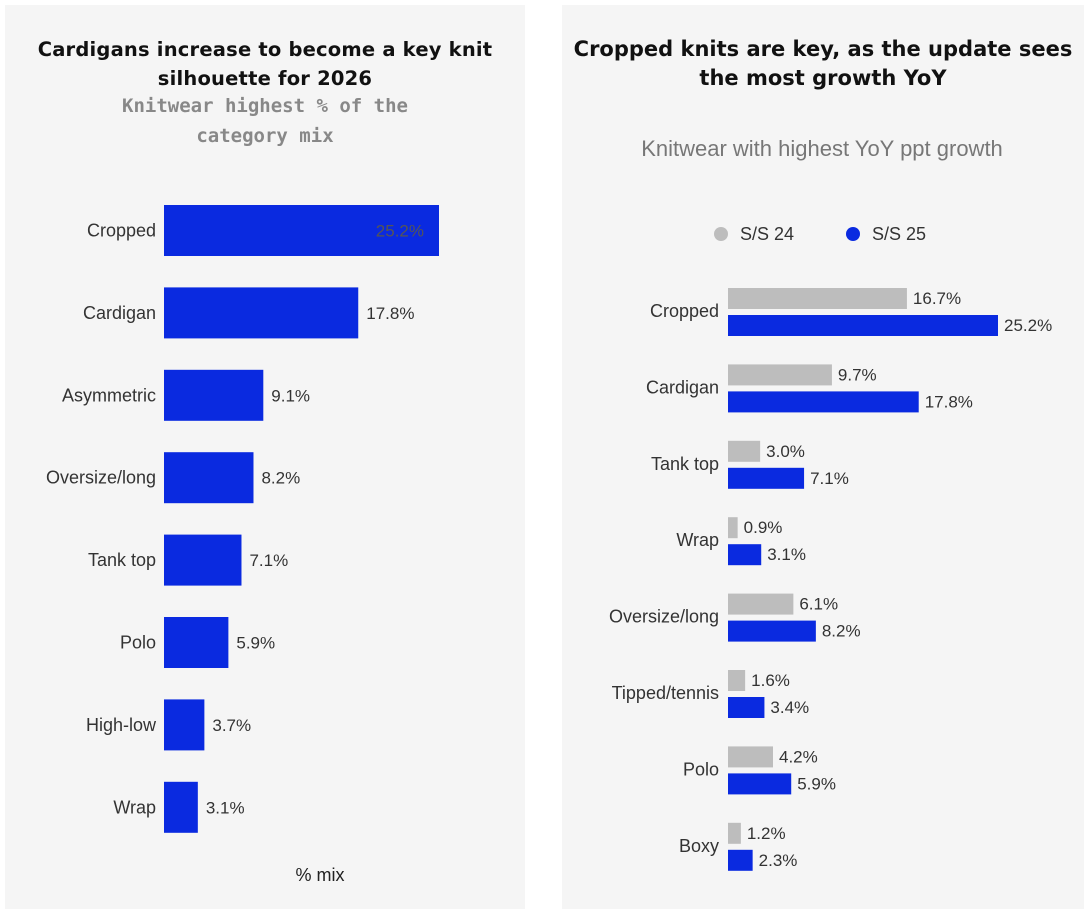 Image resolution: width=1088 pixels, height=912 pixels. What do you see at coordinates (829, 478) in the screenshot?
I see `value-label-tank-top-s-s-25: 7.1%` at bounding box center [829, 478].